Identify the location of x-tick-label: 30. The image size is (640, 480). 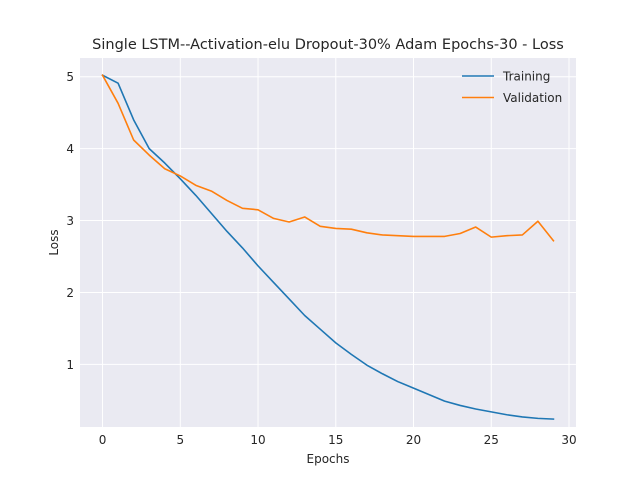
(568, 440).